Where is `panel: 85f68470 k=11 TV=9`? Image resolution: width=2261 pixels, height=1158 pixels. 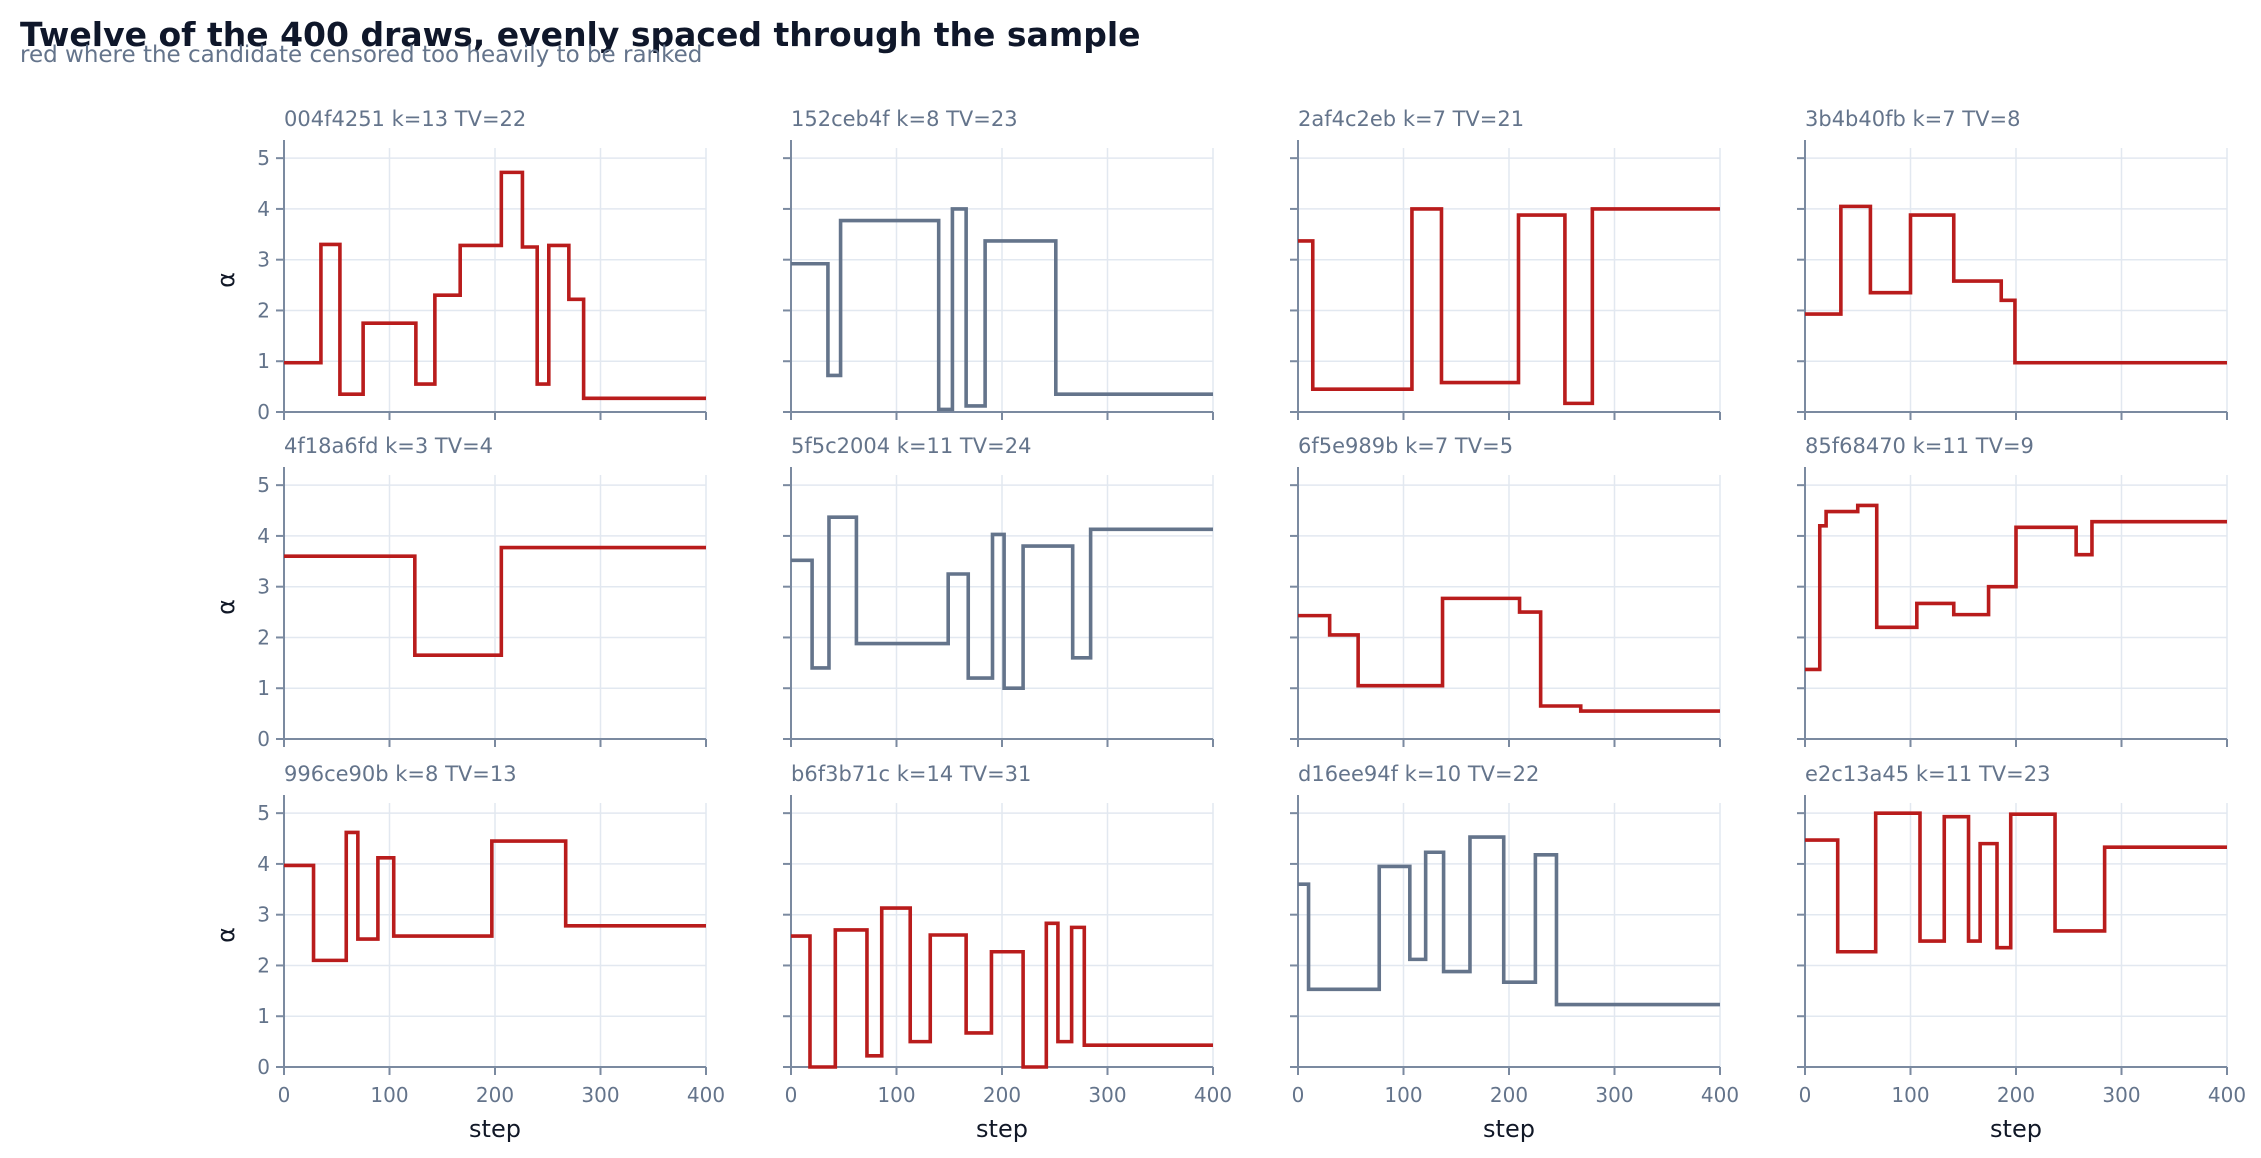
panel: 85f68470 k=11 TV=9 is located at coordinates (2012, 590).